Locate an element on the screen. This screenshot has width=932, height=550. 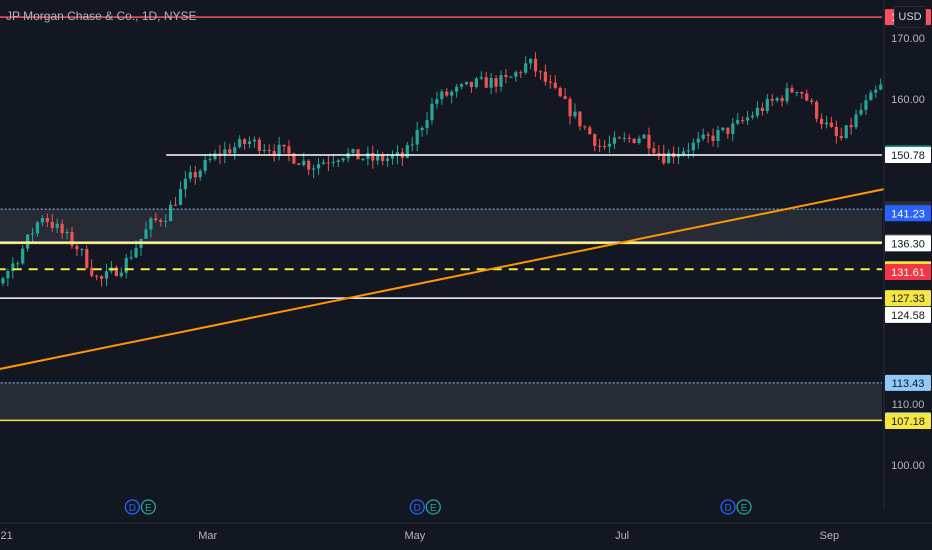
price-tick-label: 110.00 is located at coordinates (908, 405).